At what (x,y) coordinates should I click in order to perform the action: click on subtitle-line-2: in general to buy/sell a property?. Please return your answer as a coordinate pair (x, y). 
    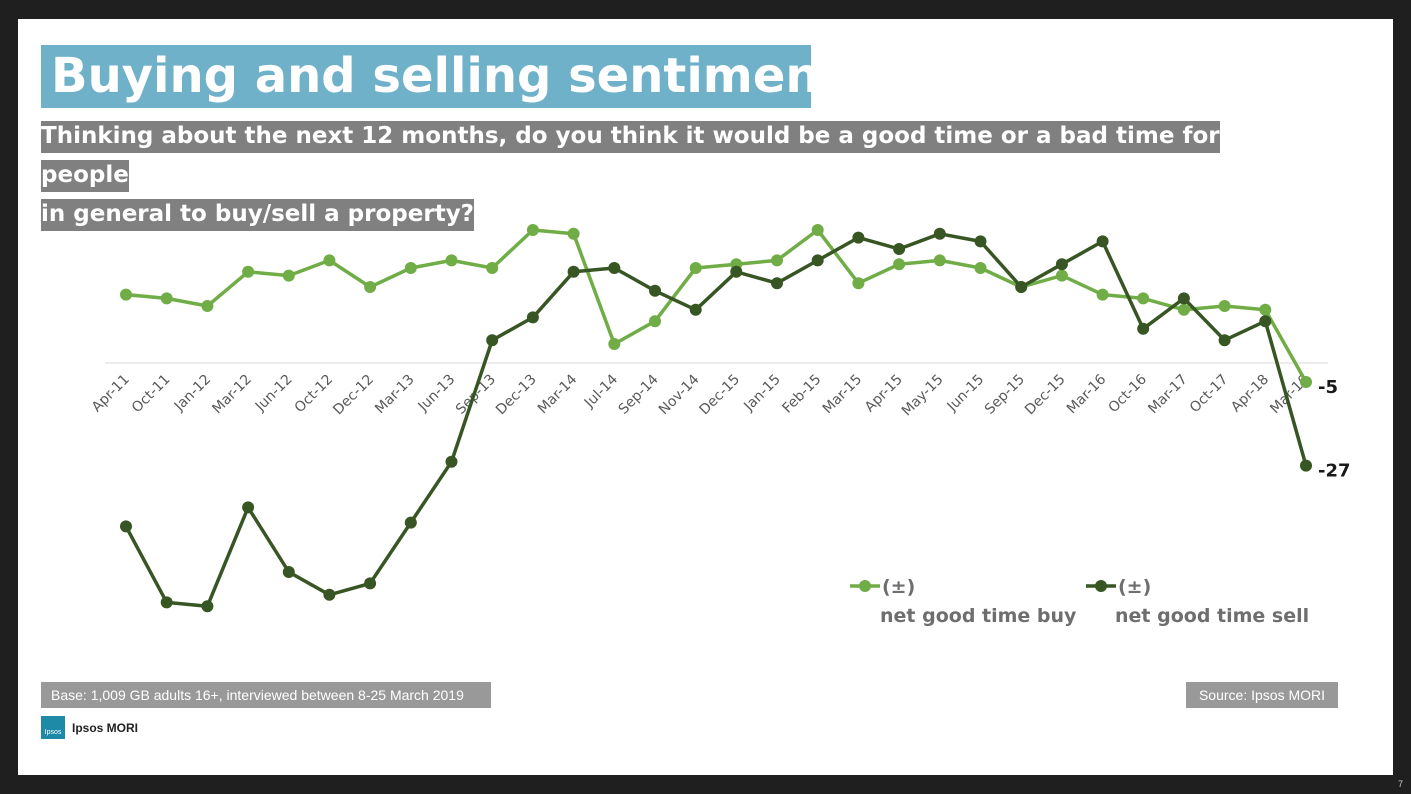
    Looking at the image, I should click on (258, 215).